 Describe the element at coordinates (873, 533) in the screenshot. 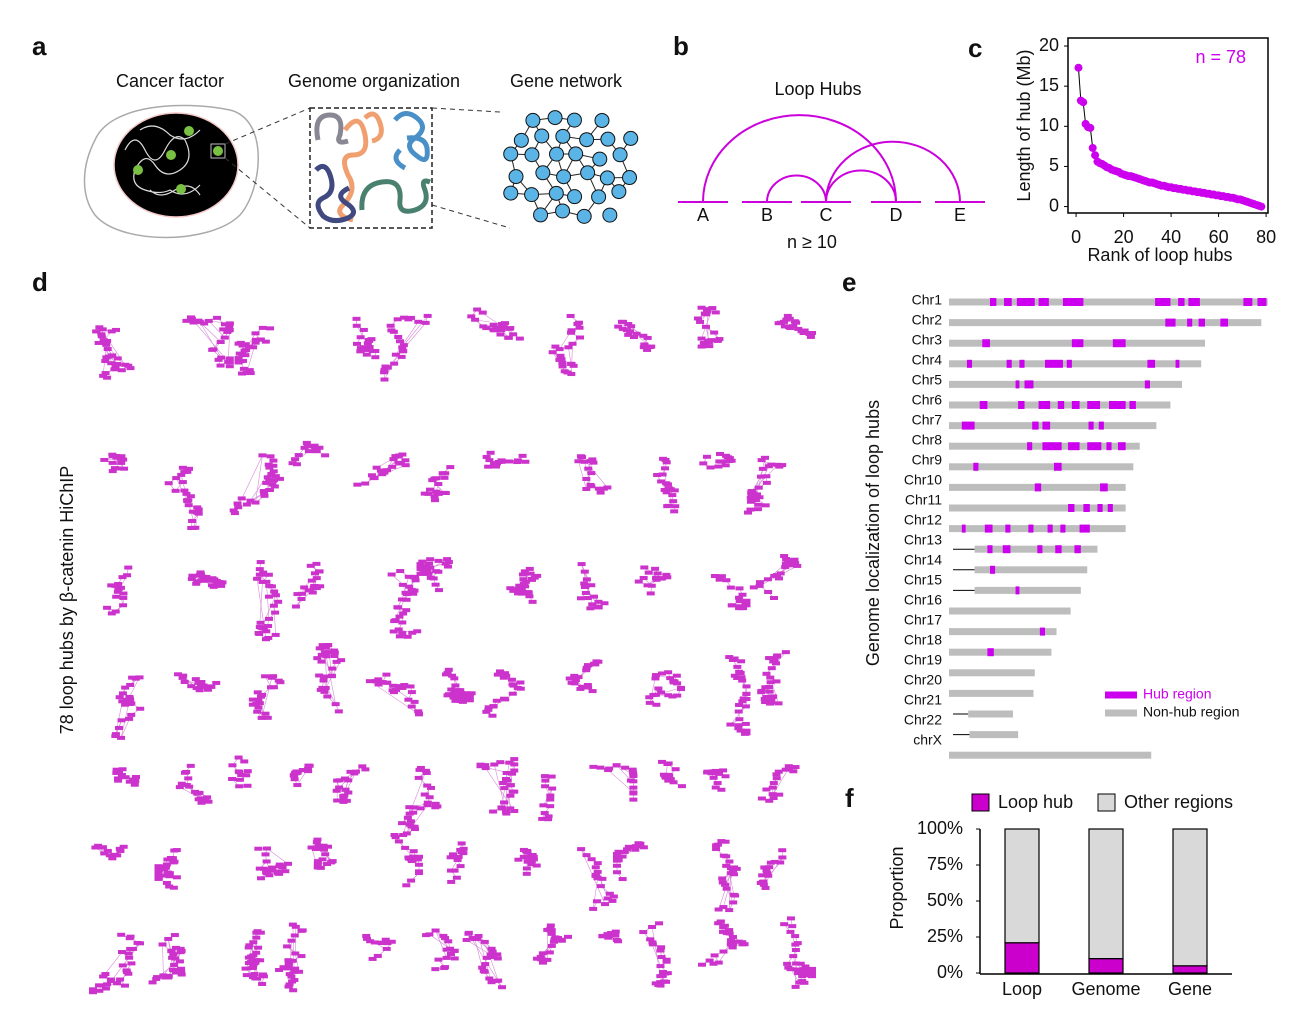

I see `panel-e-ylabel: Genome localization of loop hubs` at that location.